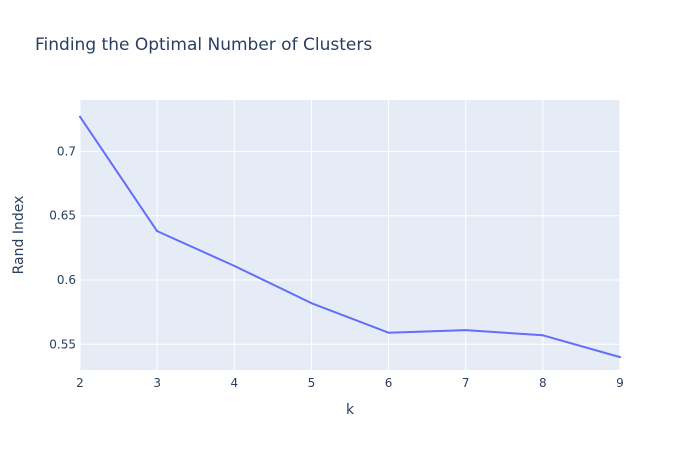  Describe the element at coordinates (62, 247) in the screenshot. I see `y-axis-ticks: 0.55 0.6 0.65 0.7` at that location.